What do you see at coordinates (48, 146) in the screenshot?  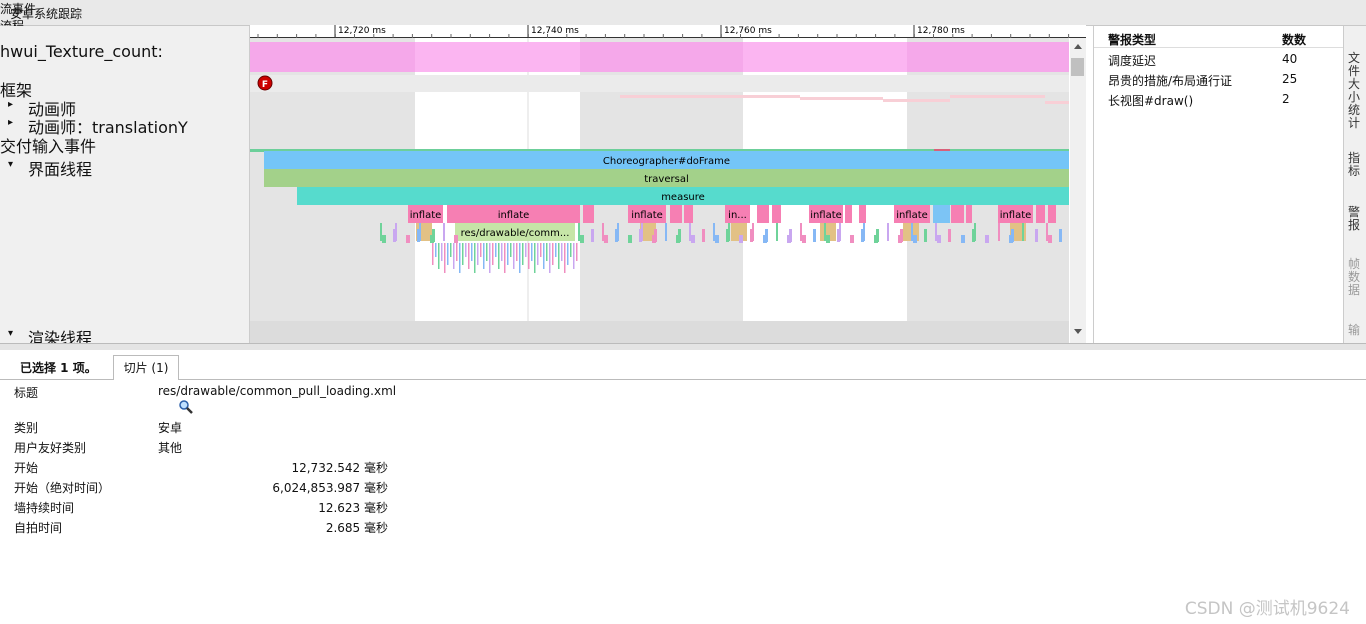 I see `track-label: 交付输入事件` at bounding box center [48, 146].